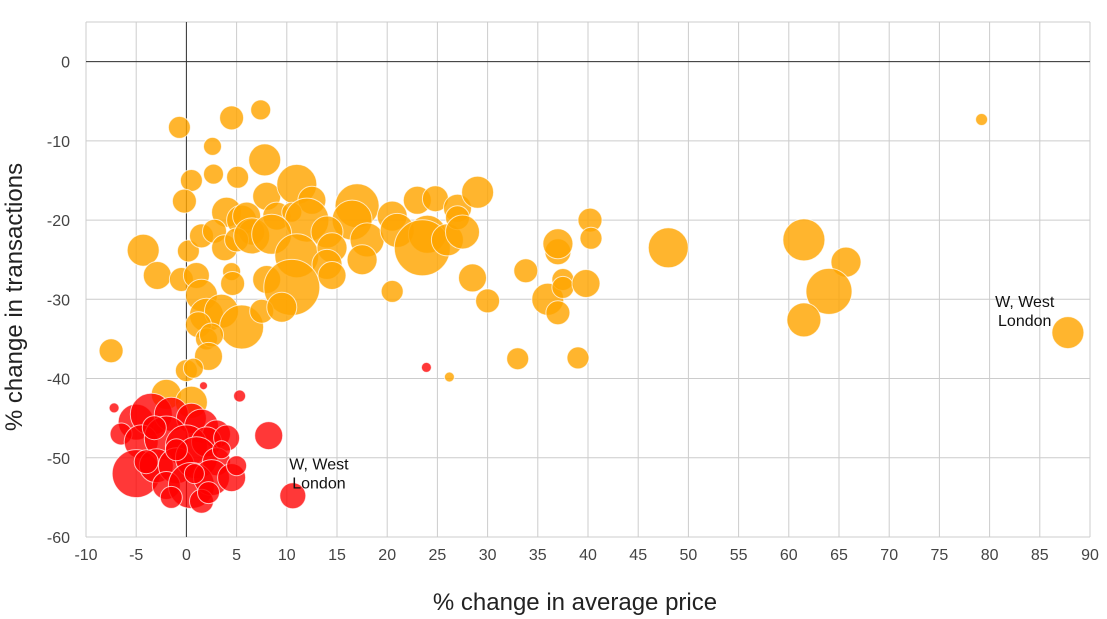  Describe the element at coordinates (1040, 555) in the screenshot. I see `x-tick-label: 85` at that location.